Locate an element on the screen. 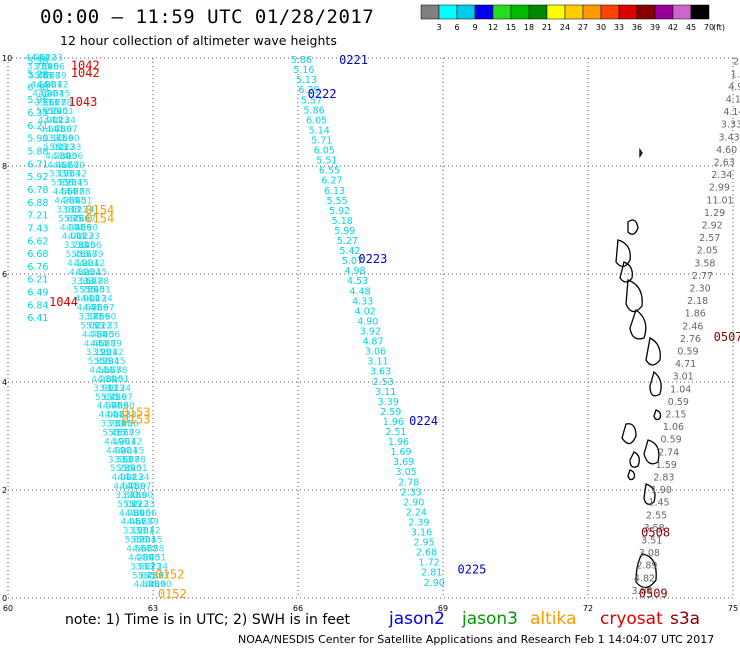 Image resolution: width=740 pixels, height=650 pixels. track-value: 3.55 is located at coordinates (44, 103).